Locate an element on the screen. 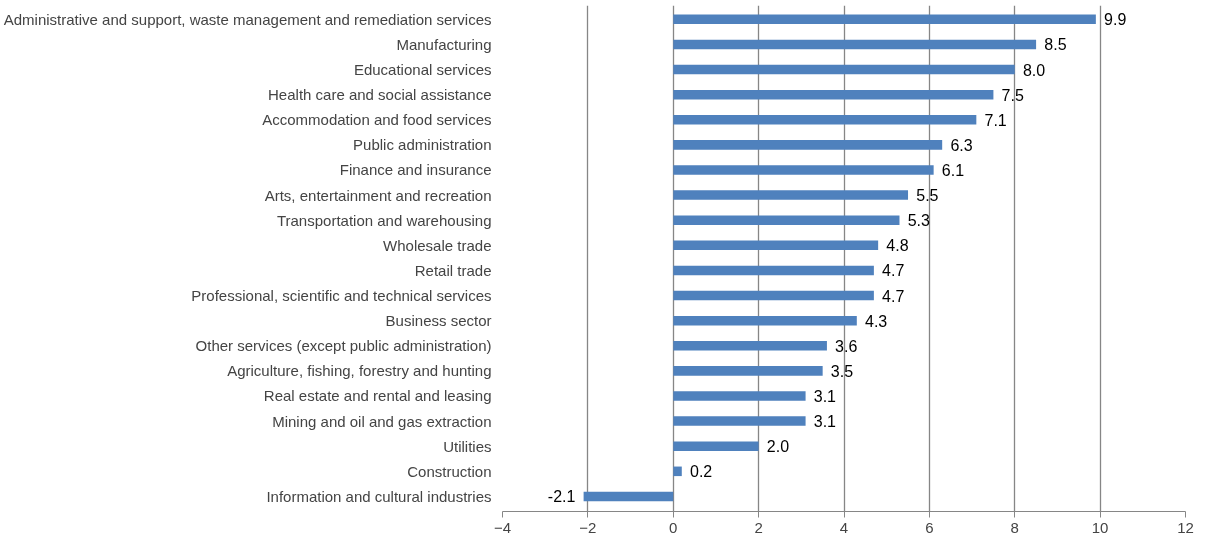 The image size is (1205, 538). x-tick-label: 8 is located at coordinates (1014, 527).